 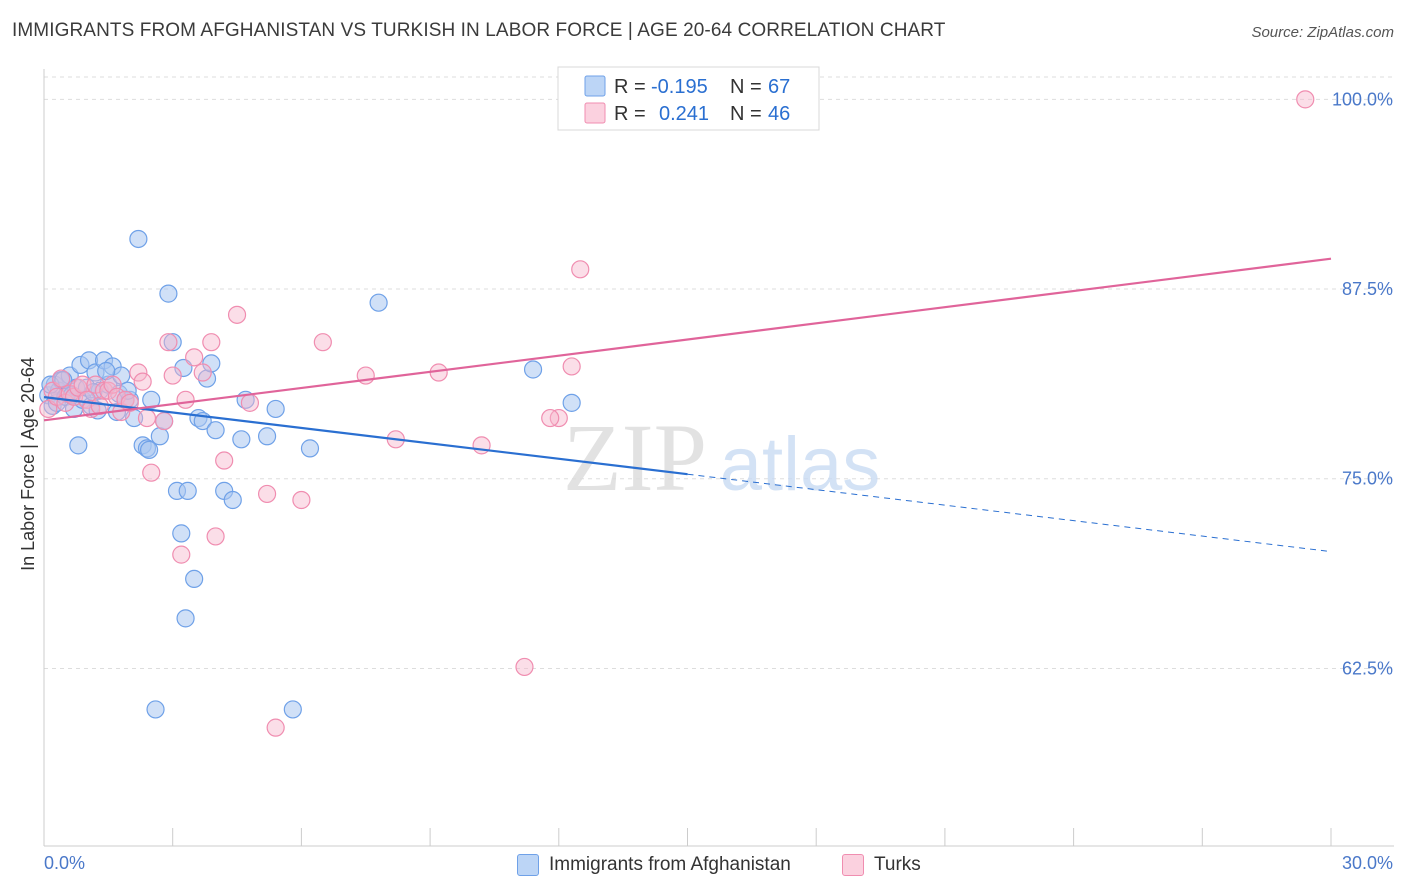 What do you see at coordinates (1367, 289) in the screenshot?
I see `y-tick-label: 87.5%` at bounding box center [1367, 289].